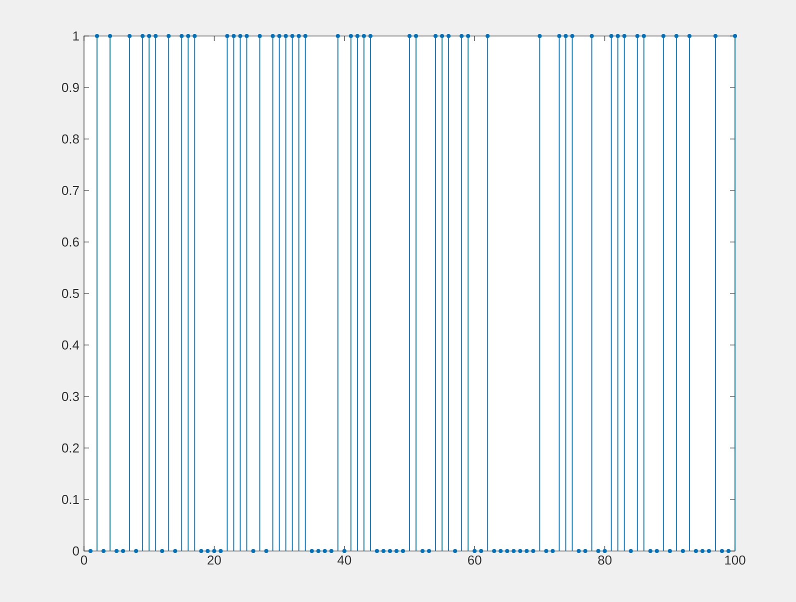  I want to click on y-tick-label: 0.6, so click(70, 242).